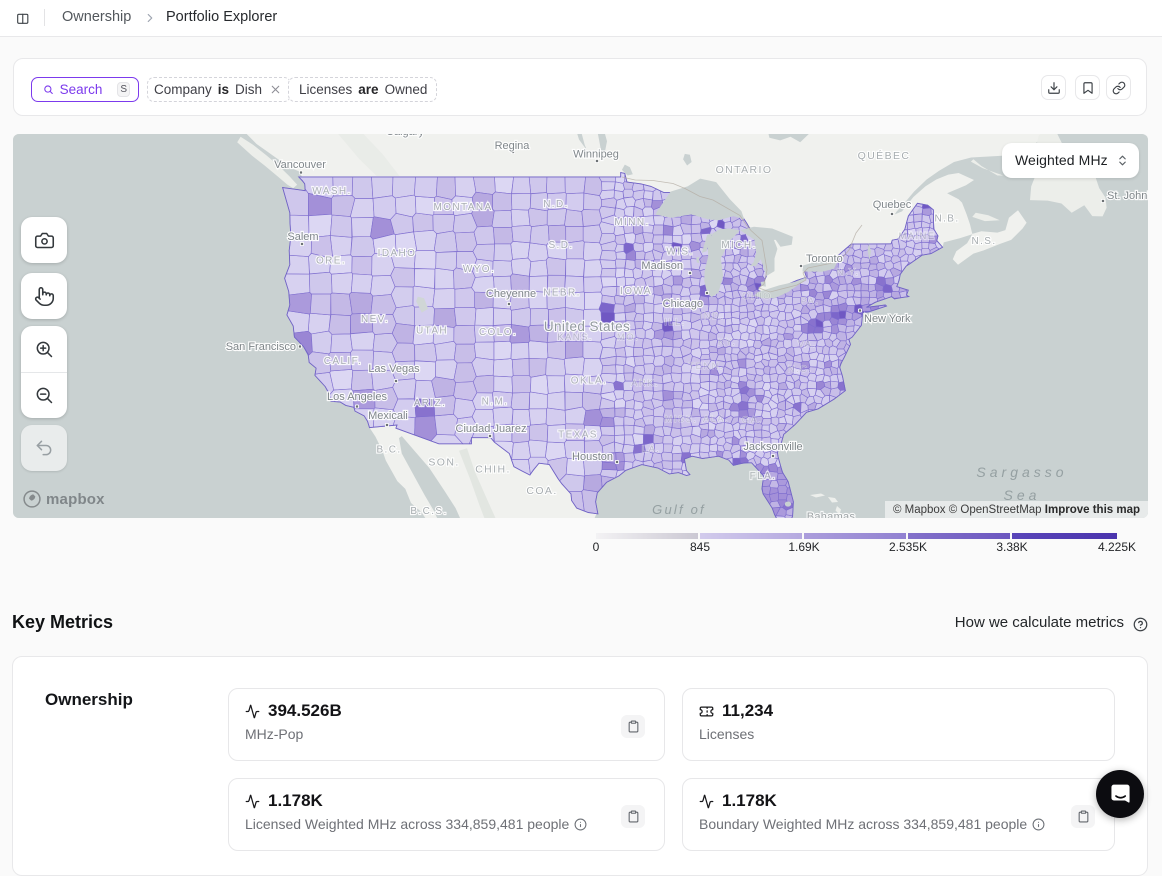 This screenshot has height=876, width=1162. What do you see at coordinates (848, 272) in the screenshot?
I see `svg-text: N.Y.` at bounding box center [848, 272].